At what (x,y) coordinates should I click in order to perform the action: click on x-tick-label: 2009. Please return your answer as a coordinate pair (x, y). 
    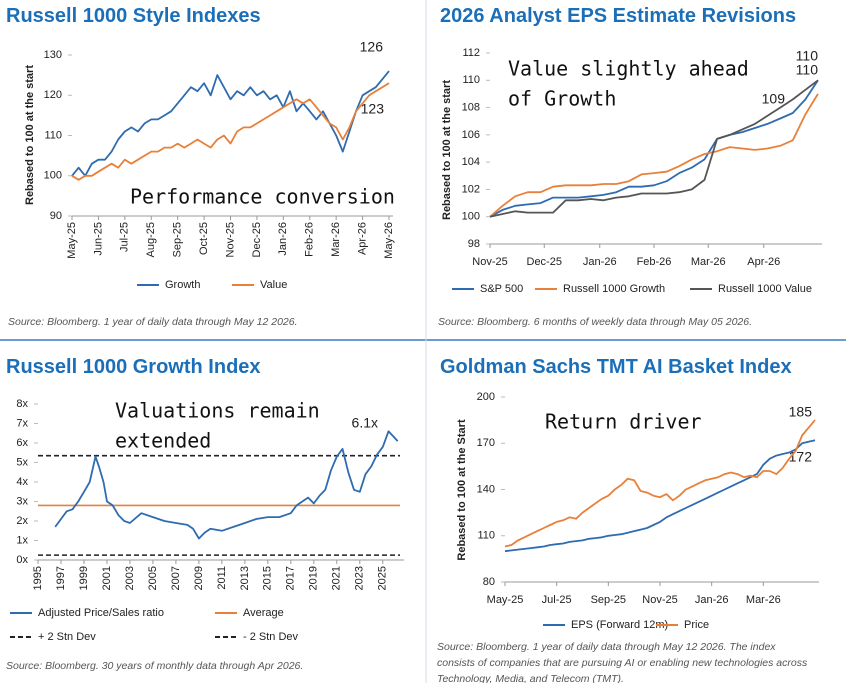
    Looking at the image, I should click on (199, 578).